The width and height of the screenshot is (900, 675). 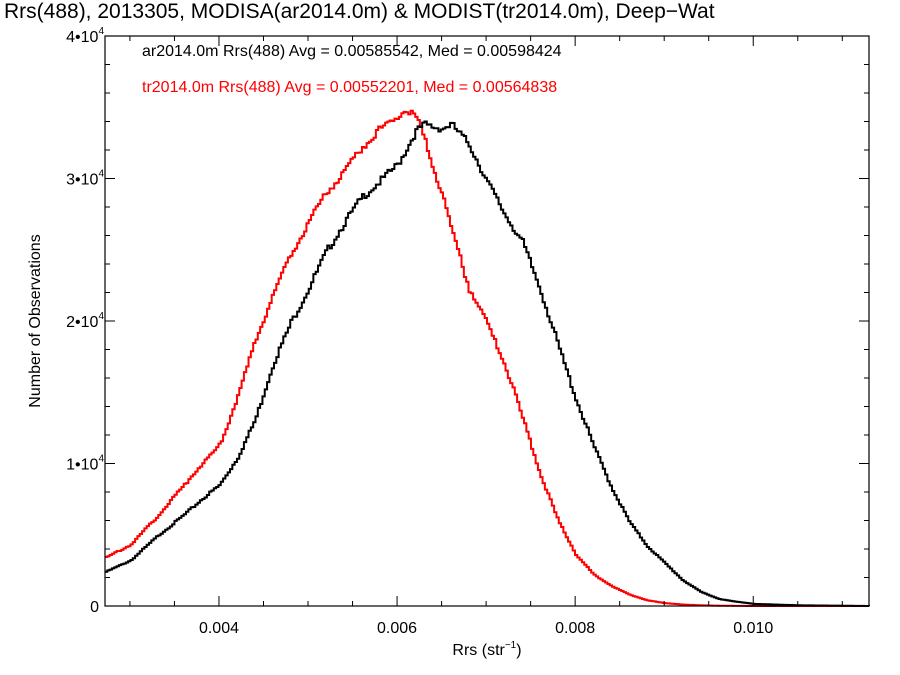 I want to click on x-tick-label: 0.008, so click(x=575, y=628).